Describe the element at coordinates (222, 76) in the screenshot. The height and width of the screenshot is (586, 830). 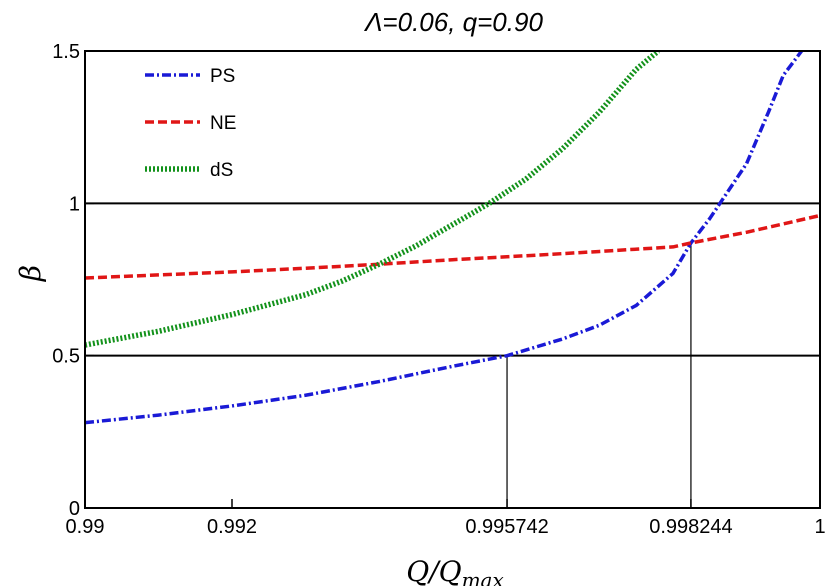
I see `legend-label-ps: PS` at that location.